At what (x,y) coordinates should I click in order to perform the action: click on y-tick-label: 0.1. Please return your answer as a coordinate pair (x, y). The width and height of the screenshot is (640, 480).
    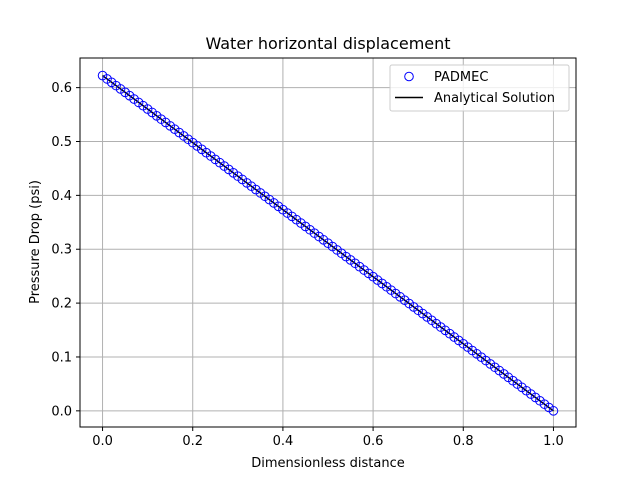
    Looking at the image, I should click on (61, 357).